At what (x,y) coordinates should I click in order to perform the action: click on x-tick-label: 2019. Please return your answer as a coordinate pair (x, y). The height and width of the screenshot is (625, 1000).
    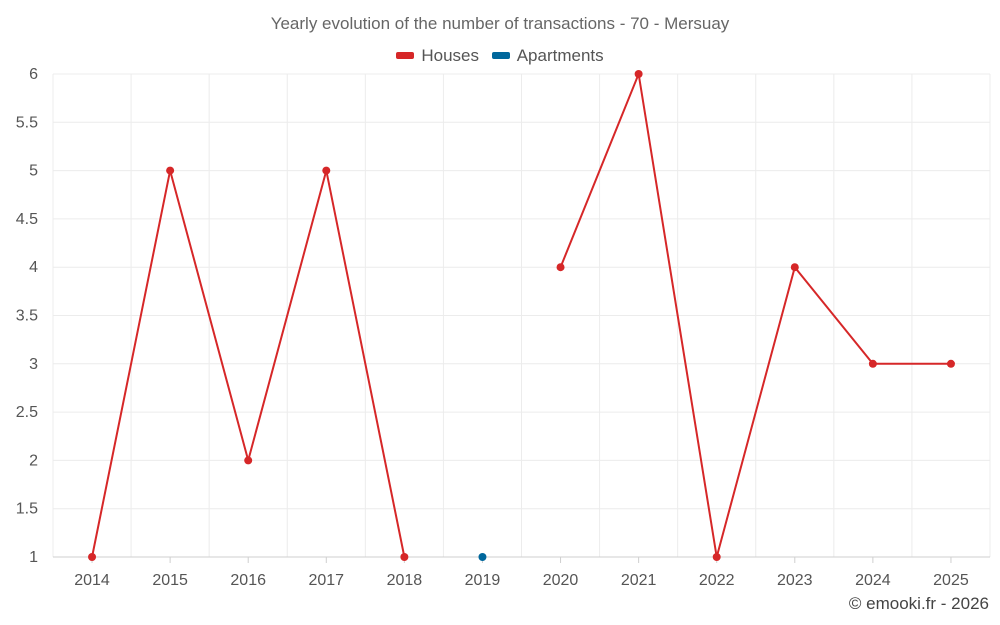
    Looking at the image, I should click on (483, 580).